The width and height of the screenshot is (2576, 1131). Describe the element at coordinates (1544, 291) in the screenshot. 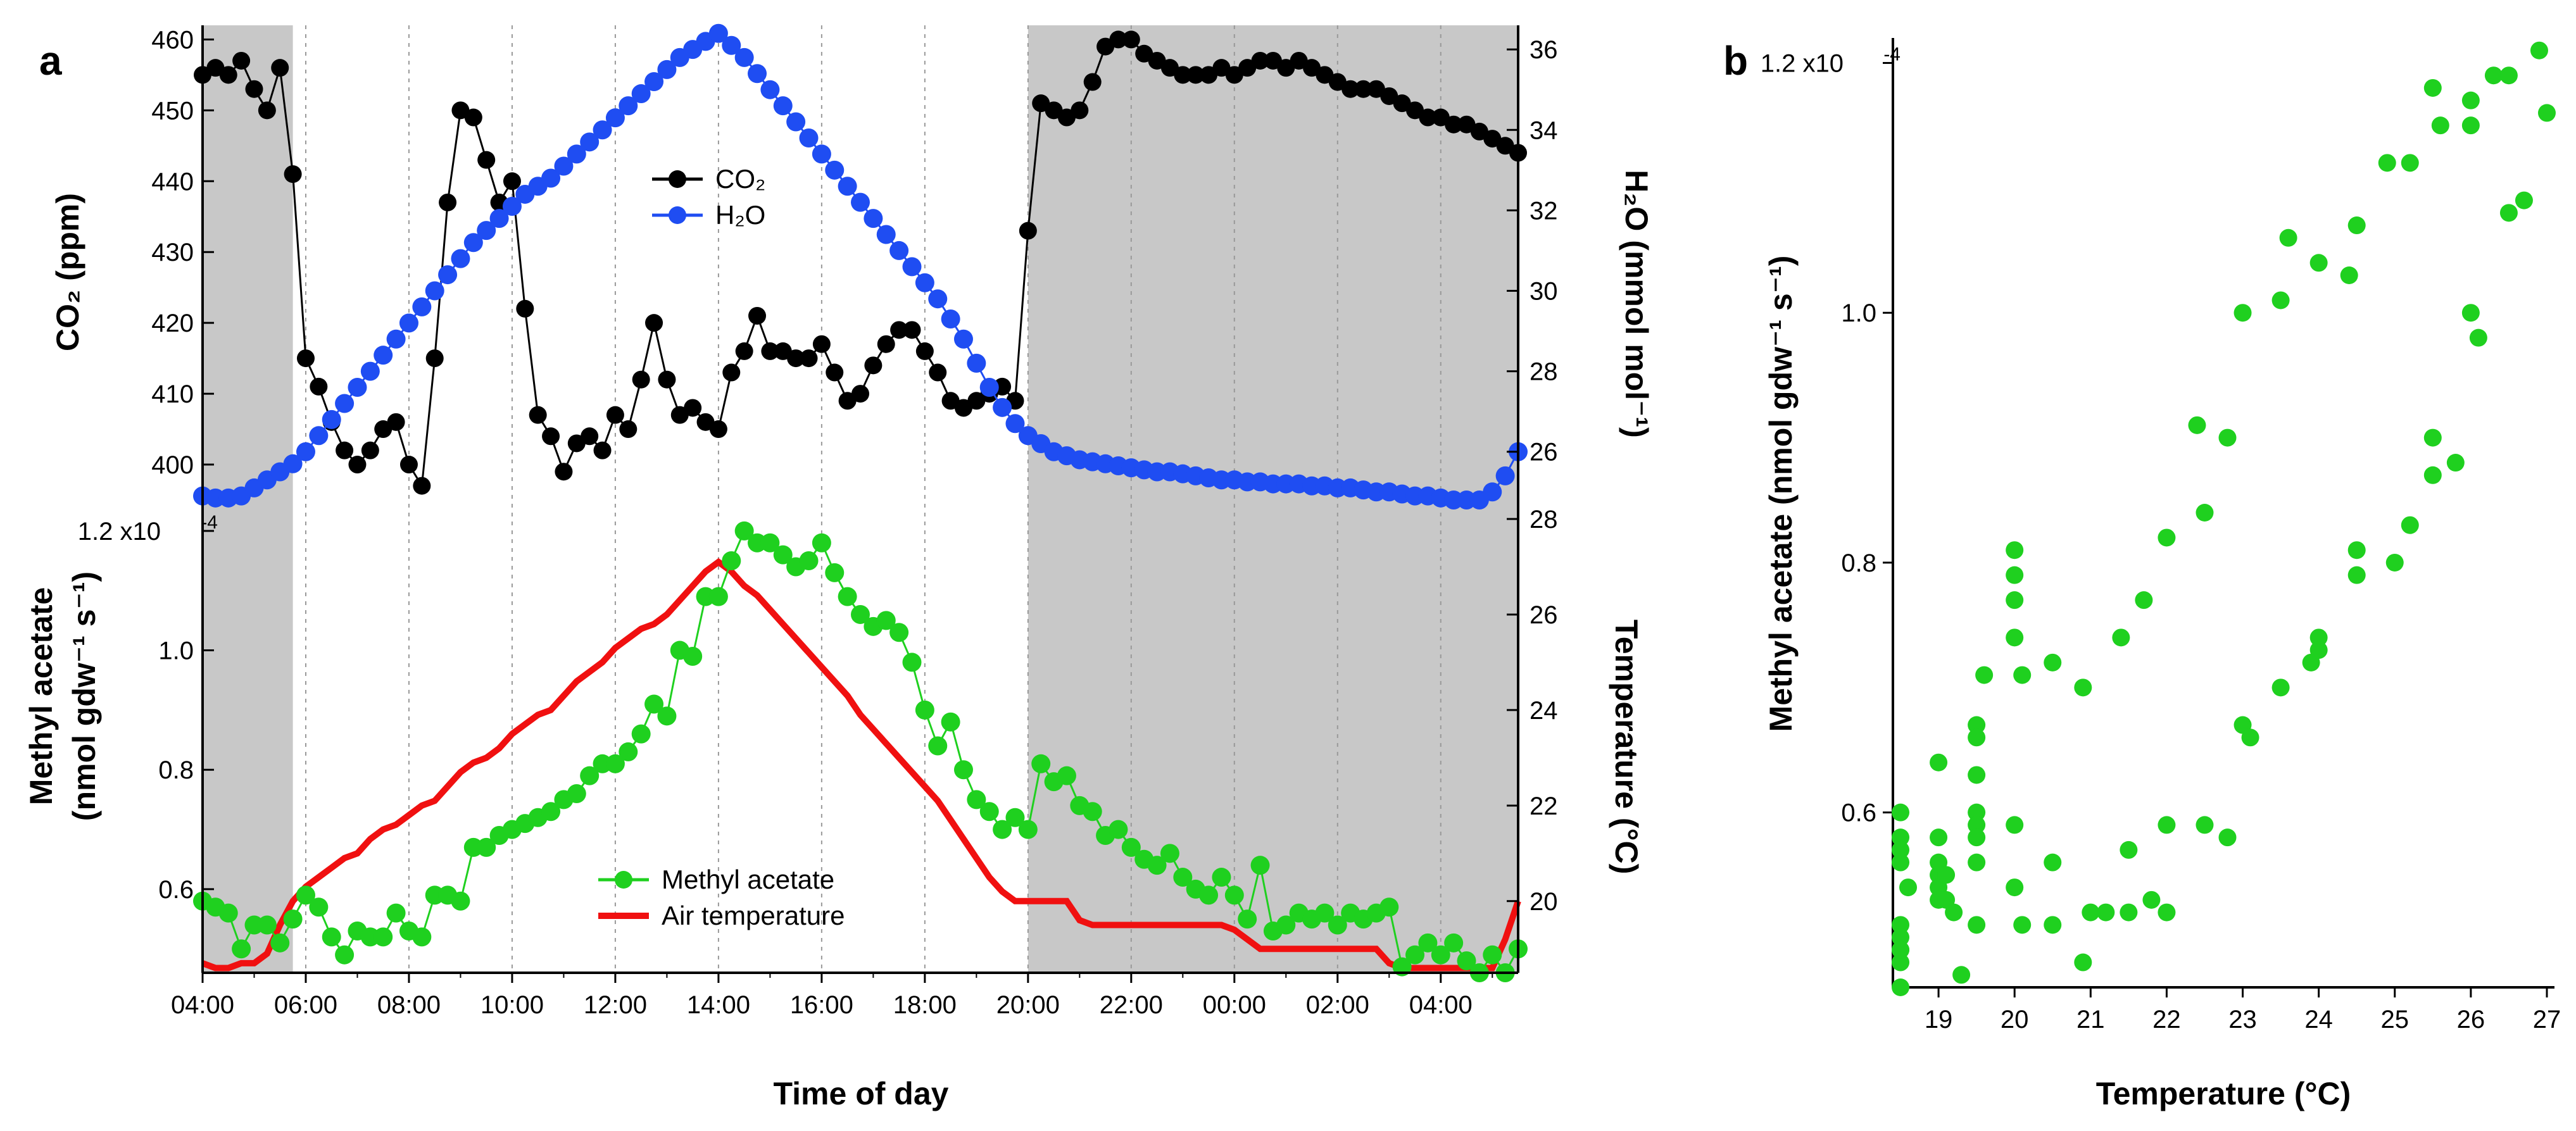

I see `h2o-tick-label: 30` at that location.